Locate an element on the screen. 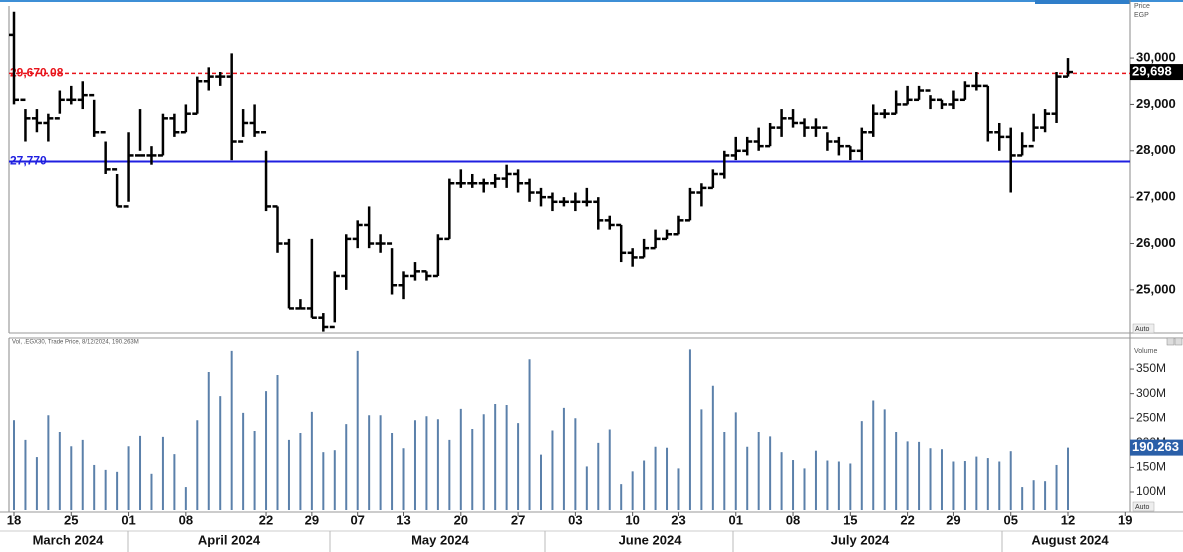  last-volume-box is located at coordinates (1156, 447).